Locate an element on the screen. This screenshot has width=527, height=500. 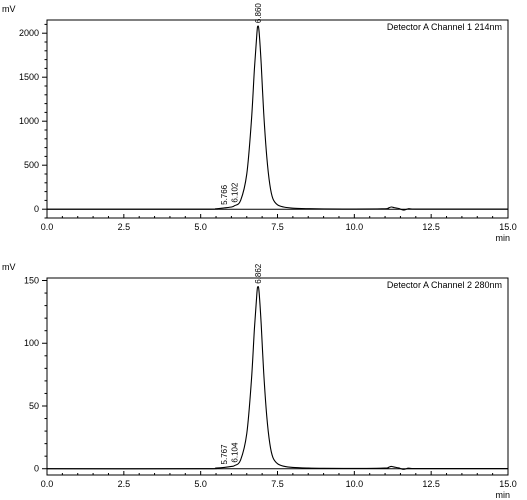
peak-label: 6.862 is located at coordinates (258, 273).